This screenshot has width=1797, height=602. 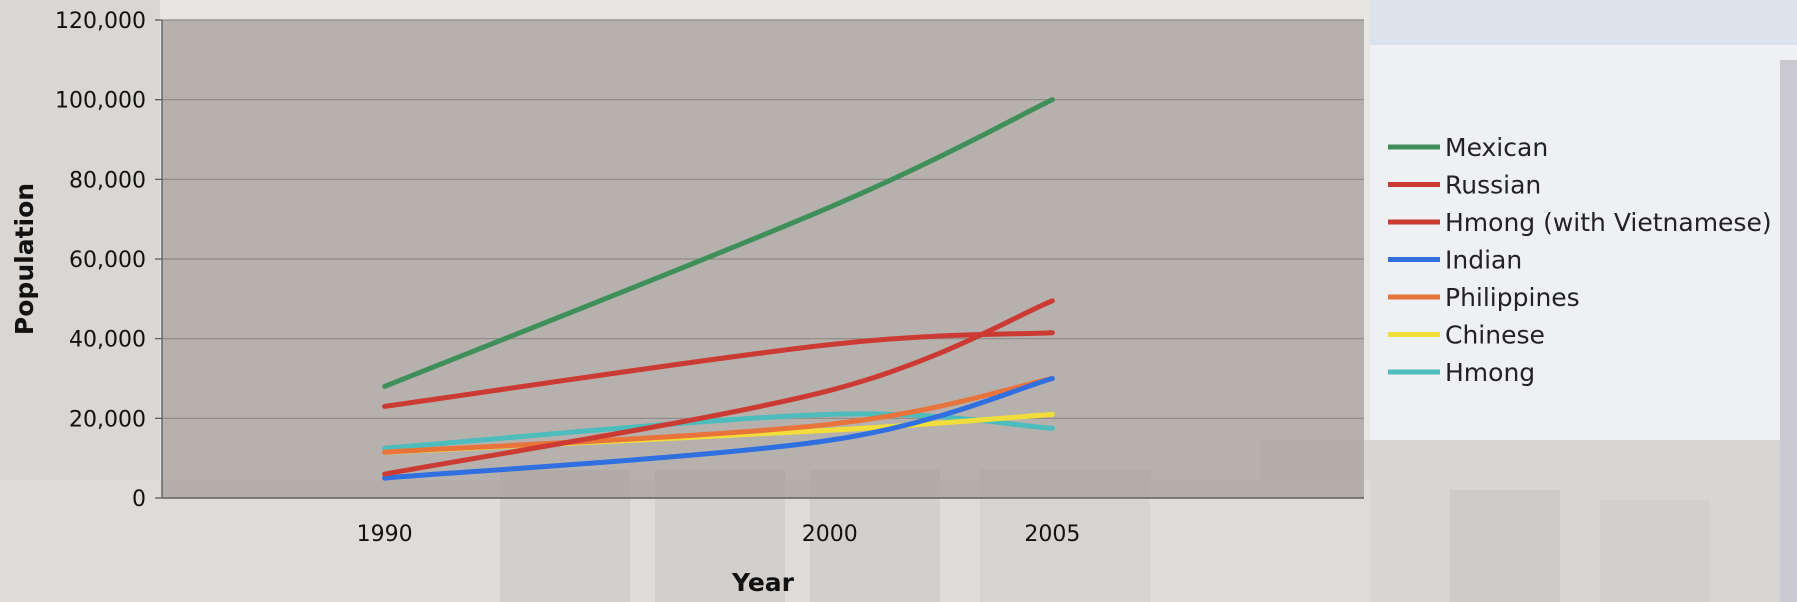 I want to click on y-tick-label: 60,000, so click(x=107, y=260).